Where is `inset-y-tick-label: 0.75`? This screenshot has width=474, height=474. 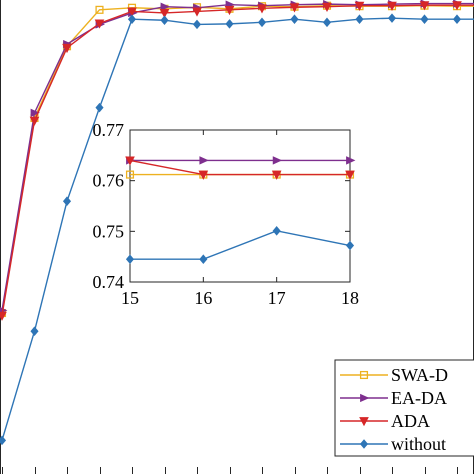 inset-y-tick-label: 0.75 is located at coordinates (109, 231).